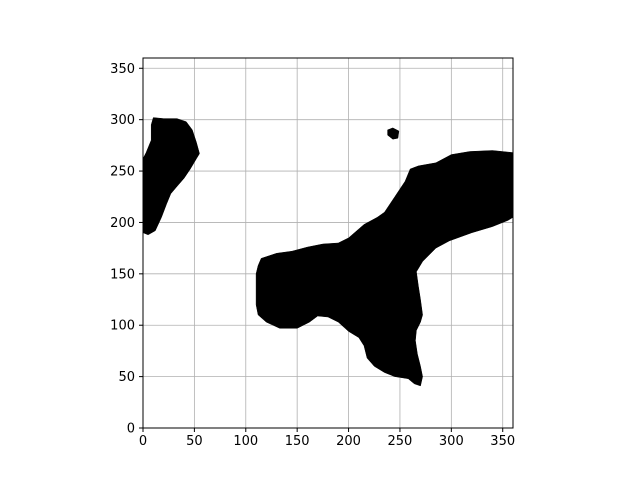 This screenshot has height=480, width=640. What do you see at coordinates (502, 441) in the screenshot?
I see `x-tick-label: 350` at bounding box center [502, 441].